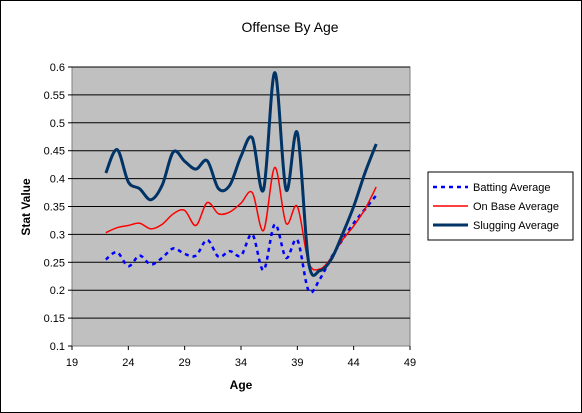 Image resolution: width=582 pixels, height=413 pixels. I want to click on x-tick-label: 29, so click(185, 363).